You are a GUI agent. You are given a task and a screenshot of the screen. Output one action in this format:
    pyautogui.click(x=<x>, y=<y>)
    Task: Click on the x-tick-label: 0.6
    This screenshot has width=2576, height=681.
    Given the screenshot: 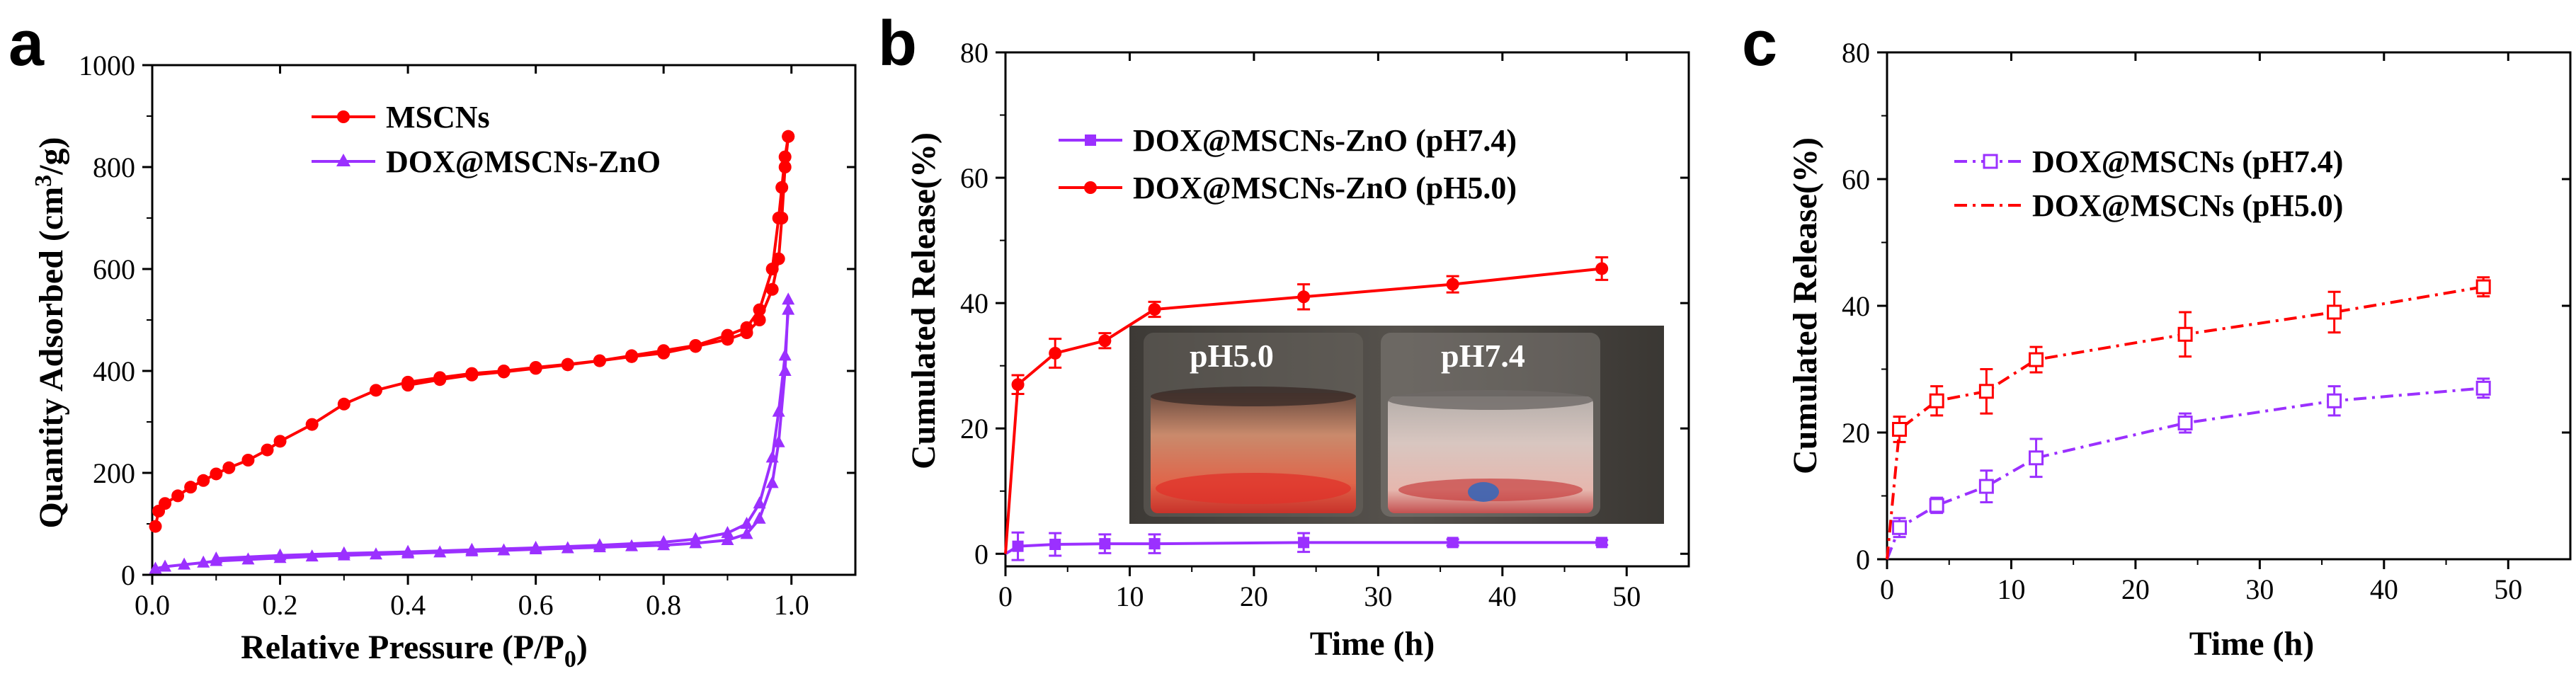 What is the action you would take?
    pyautogui.click(x=536, y=605)
    